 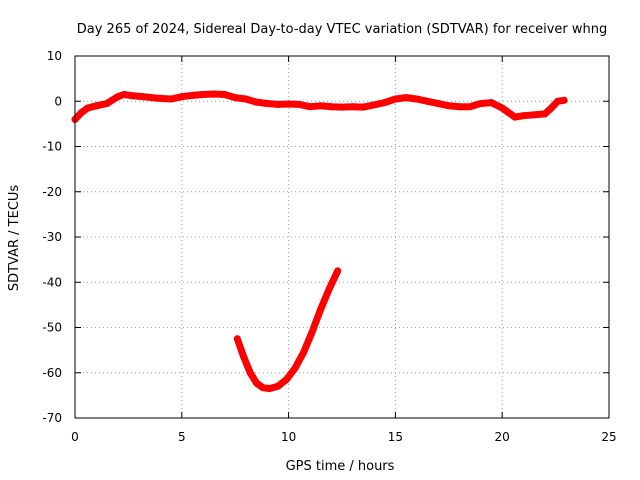 What do you see at coordinates (52, 282) in the screenshot?
I see `y-tick-label: -40` at bounding box center [52, 282].